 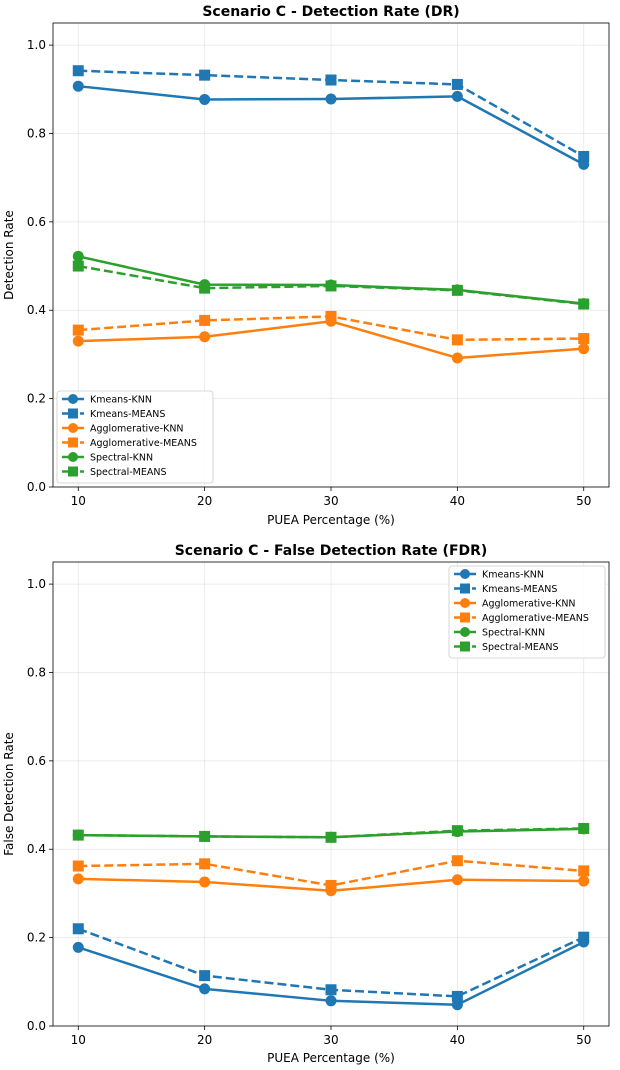 I want to click on legend-label: Agglomerative-MEANS, so click(x=535, y=618).